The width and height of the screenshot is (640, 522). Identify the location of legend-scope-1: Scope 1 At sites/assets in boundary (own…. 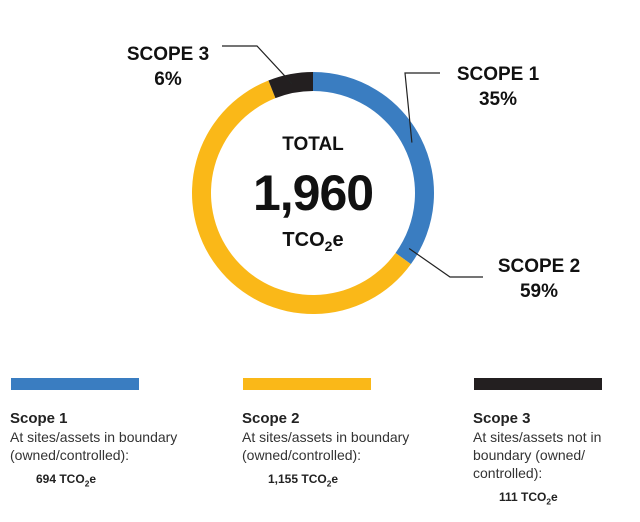
(96, 433).